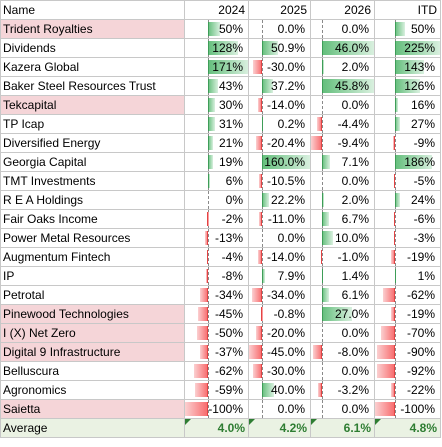 The height and width of the screenshot is (447, 442). I want to click on value-cell: 50.9%, so click(279, 48).